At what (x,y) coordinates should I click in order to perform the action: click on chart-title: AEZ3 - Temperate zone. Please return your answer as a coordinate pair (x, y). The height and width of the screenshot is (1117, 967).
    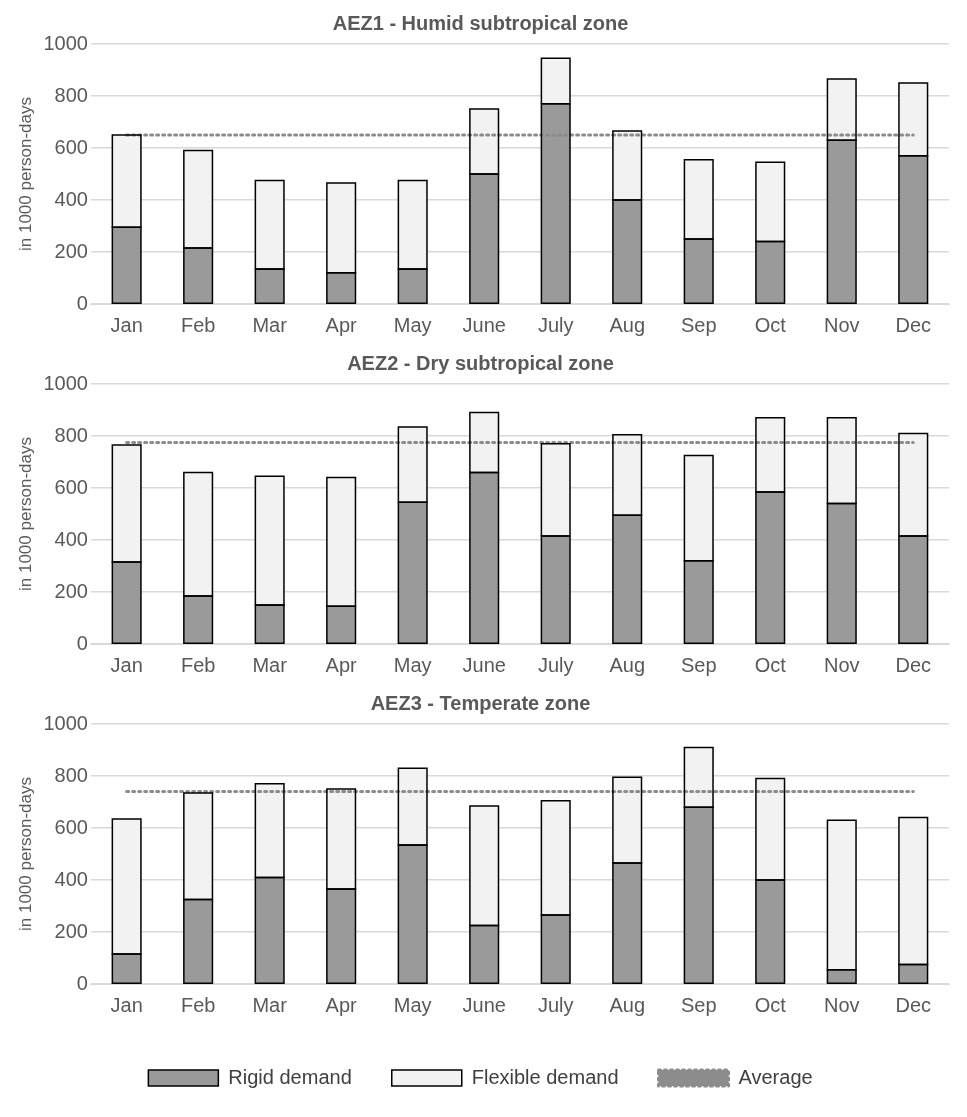
    Looking at the image, I should click on (480, 702).